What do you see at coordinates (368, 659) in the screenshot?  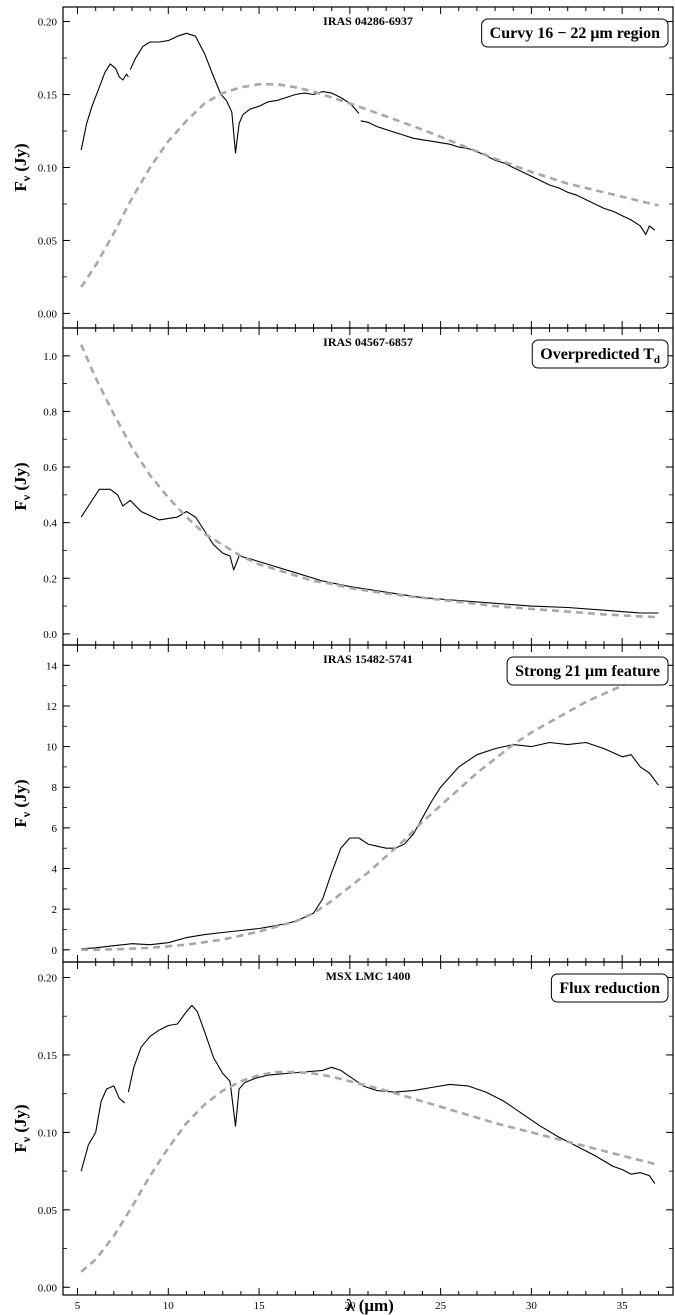 I see `object-name: IRAS 15482-5741` at bounding box center [368, 659].